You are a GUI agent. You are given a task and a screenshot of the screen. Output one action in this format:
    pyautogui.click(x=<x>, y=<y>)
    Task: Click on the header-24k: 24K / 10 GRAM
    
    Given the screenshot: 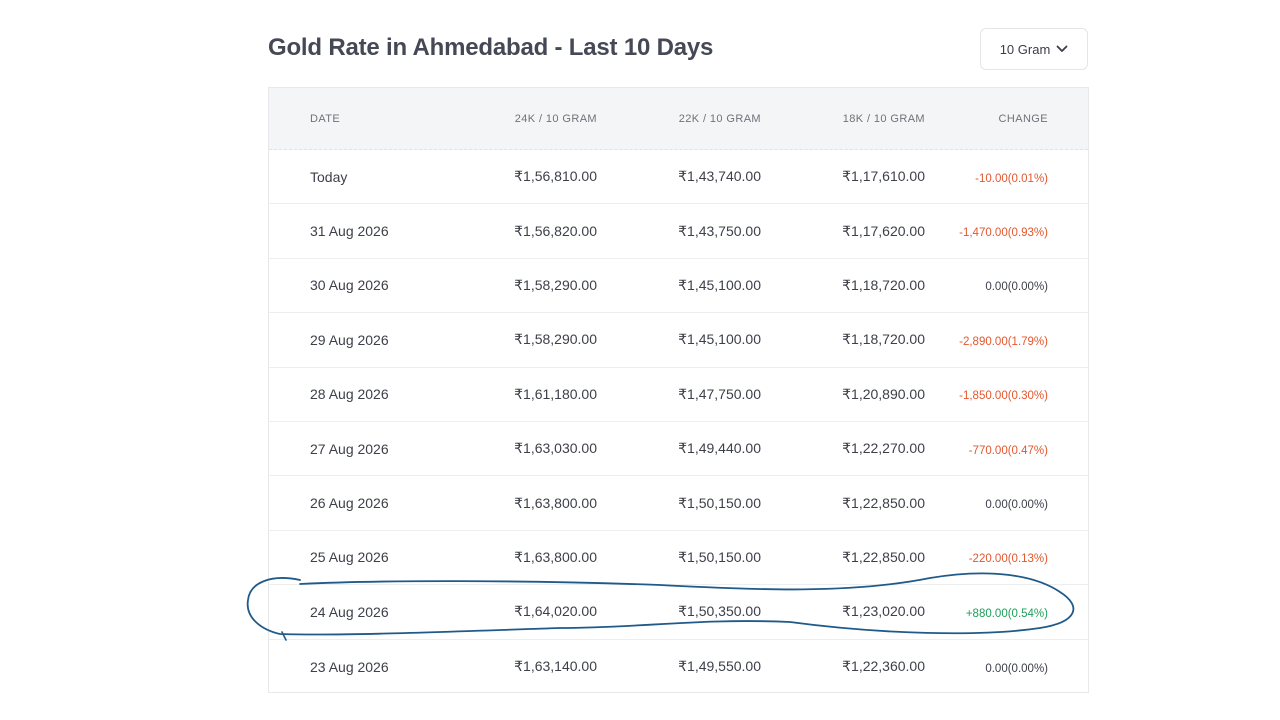 What is the action you would take?
    pyautogui.click(x=555, y=118)
    